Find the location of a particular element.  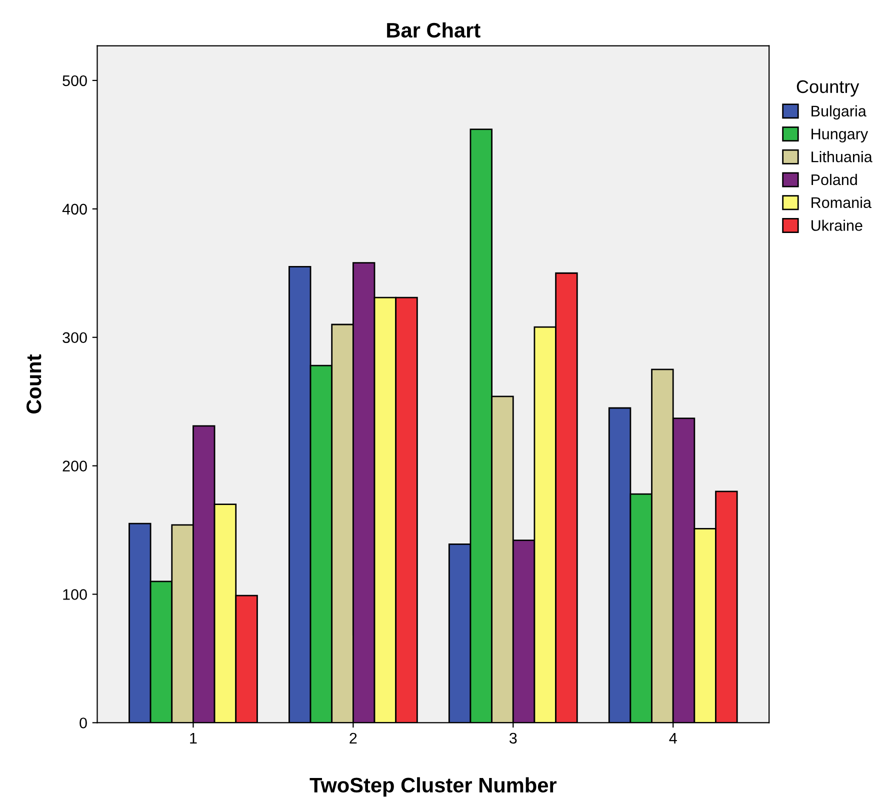

x-tick-label: 1 is located at coordinates (193, 738).